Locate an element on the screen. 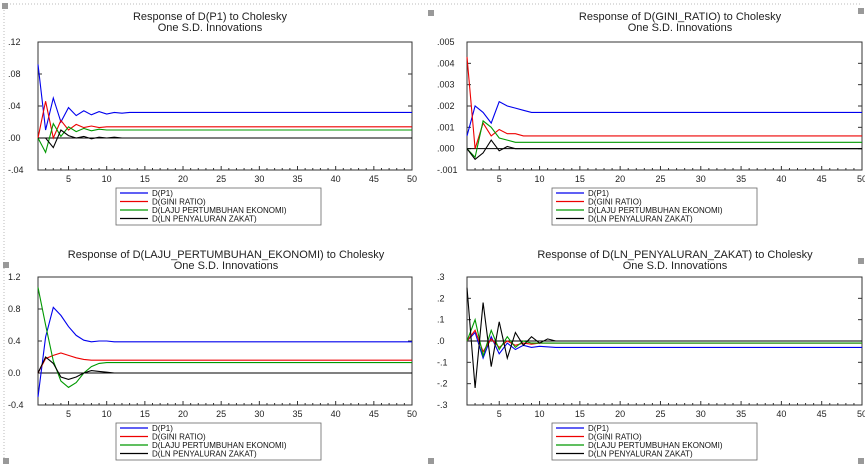 This screenshot has width=865, height=465. y-tick-label: 0.4 is located at coordinates (14, 341).